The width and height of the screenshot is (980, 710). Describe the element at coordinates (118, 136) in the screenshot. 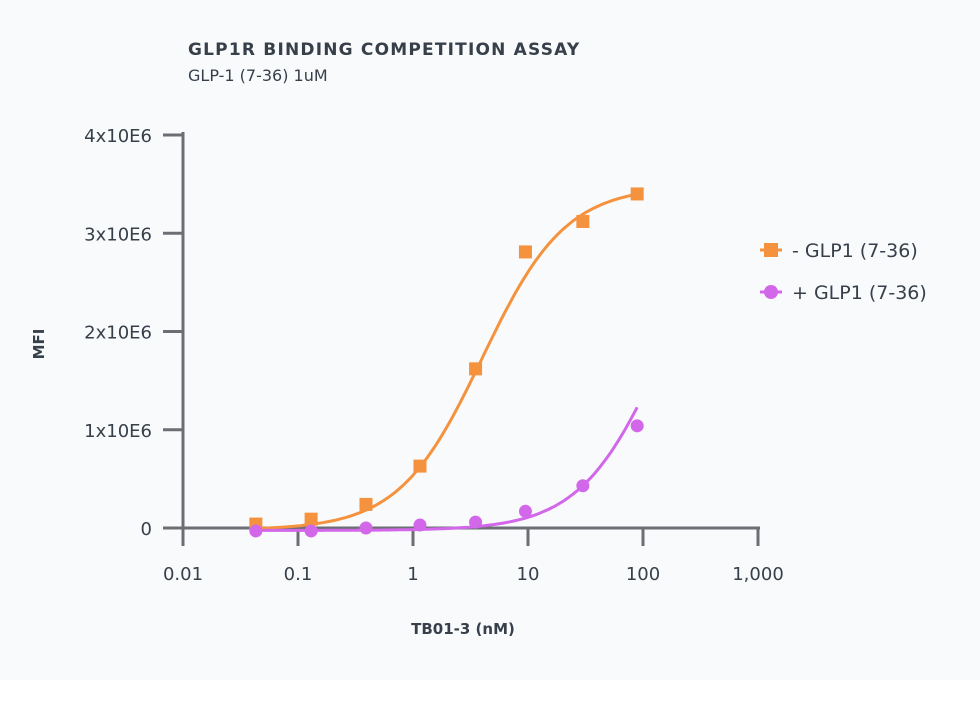

I see `y-tick-label: 4x10E6` at that location.